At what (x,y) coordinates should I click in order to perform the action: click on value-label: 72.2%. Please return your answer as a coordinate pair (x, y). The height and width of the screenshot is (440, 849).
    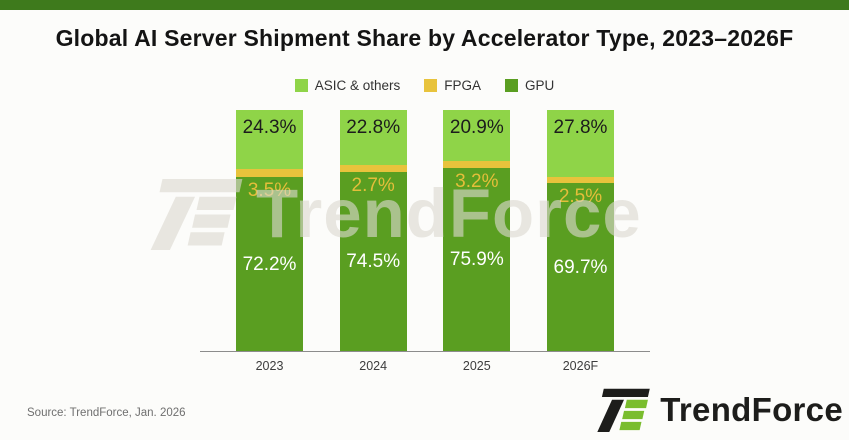
    Looking at the image, I should click on (269, 264).